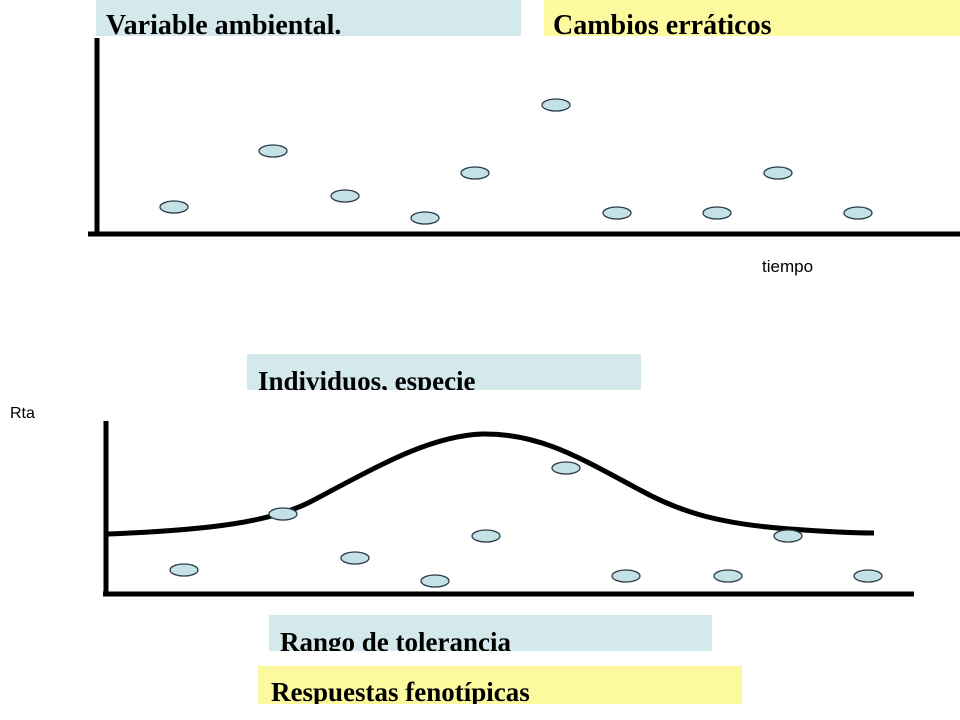  Describe the element at coordinates (308, 18) in the screenshot. I see `variable-ambiental-label: Variable ambiental.` at that location.